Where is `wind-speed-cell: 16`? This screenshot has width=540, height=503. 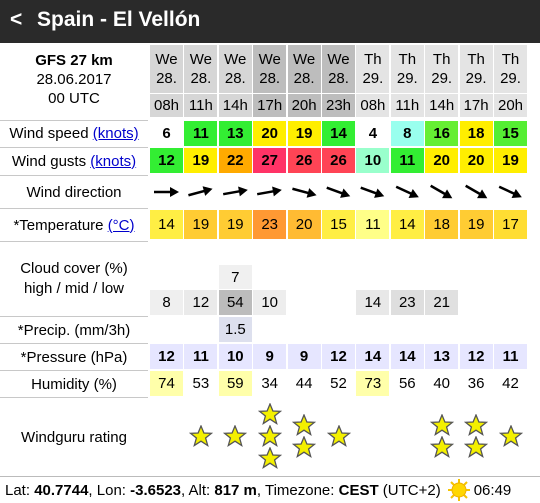 wind-speed-cell: 16 is located at coordinates (442, 133).